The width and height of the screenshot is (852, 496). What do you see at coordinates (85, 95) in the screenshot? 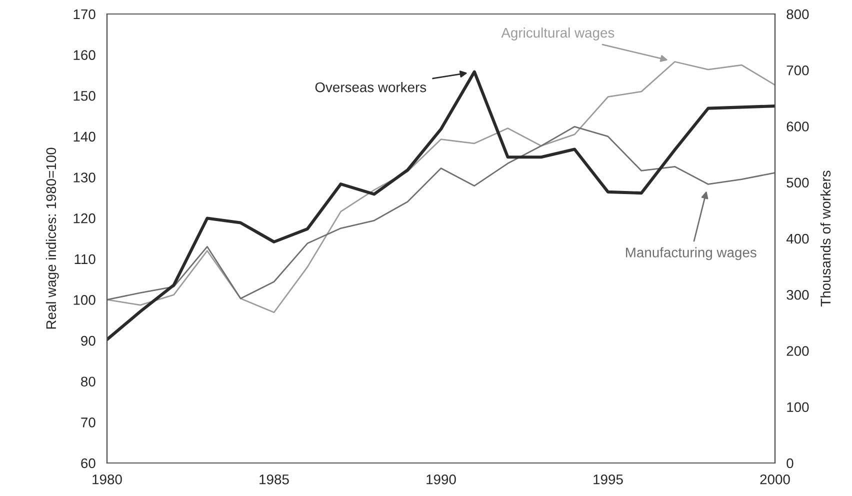
I see `y-tick-label: 150` at bounding box center [85, 95].